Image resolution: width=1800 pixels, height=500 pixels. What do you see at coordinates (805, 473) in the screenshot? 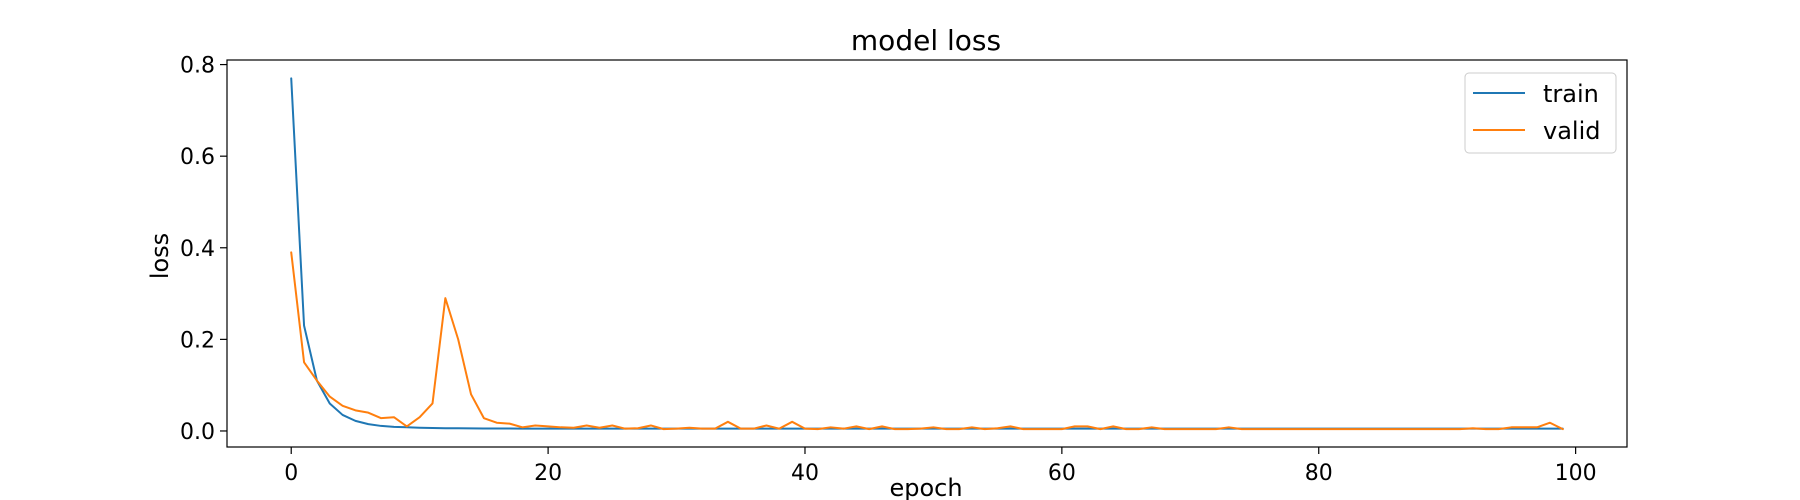
I see `x-tick-label: 40` at bounding box center [805, 473].